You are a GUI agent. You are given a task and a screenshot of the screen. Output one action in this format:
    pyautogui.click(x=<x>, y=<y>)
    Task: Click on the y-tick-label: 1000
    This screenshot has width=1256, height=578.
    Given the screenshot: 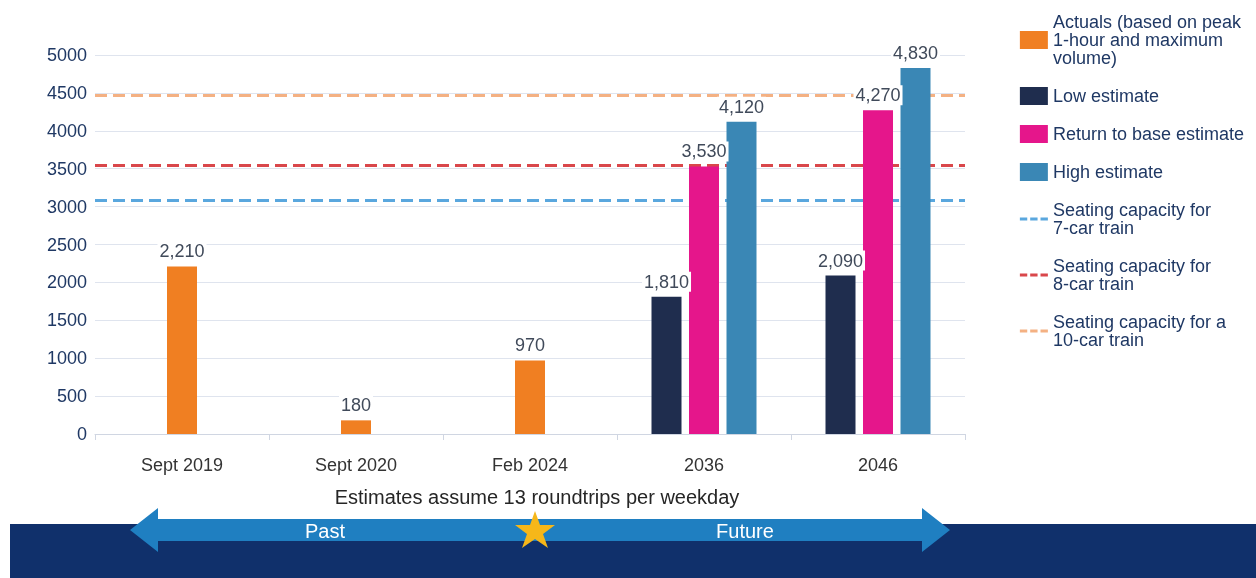 What is the action you would take?
    pyautogui.click(x=66, y=358)
    